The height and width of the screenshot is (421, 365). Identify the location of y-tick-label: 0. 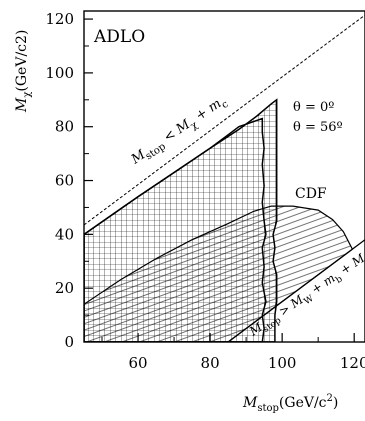
(69, 342).